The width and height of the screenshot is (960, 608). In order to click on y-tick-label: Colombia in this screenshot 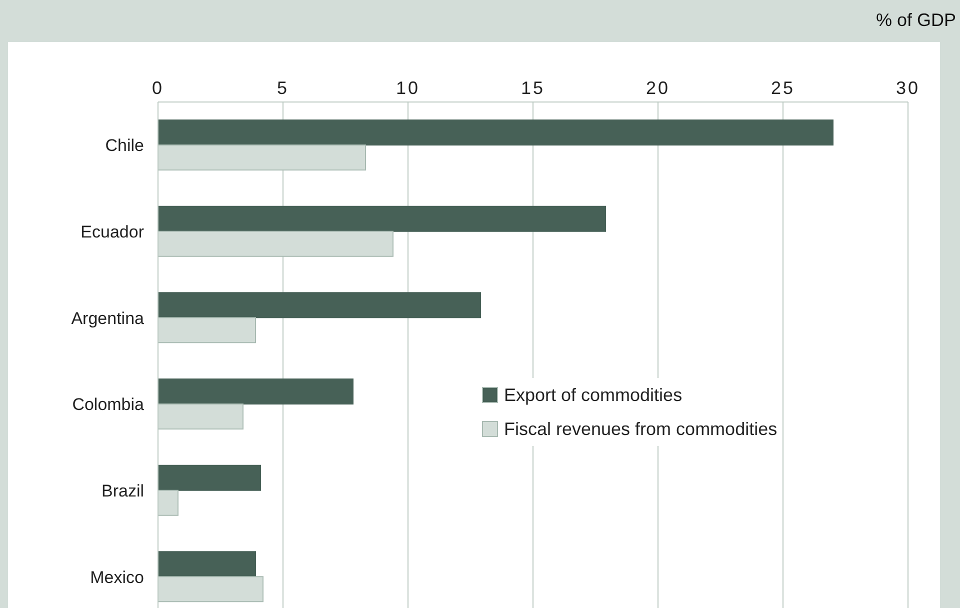, I will do `click(108, 404)`.